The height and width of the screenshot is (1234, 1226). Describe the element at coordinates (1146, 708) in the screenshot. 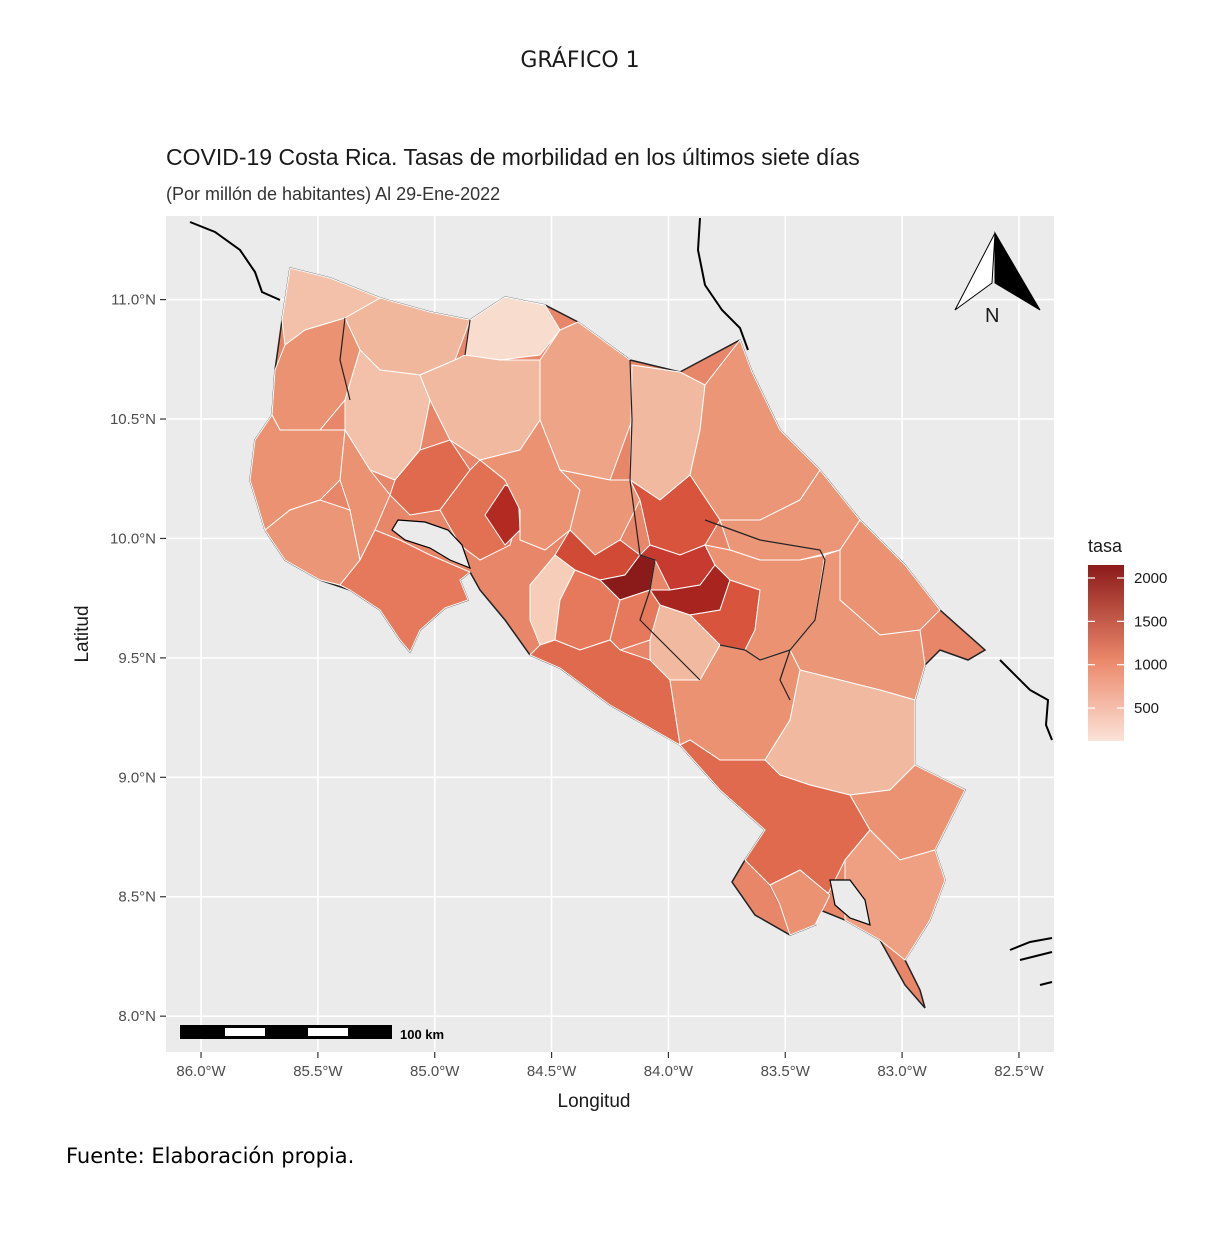

I see `legend-break-label: 500` at that location.